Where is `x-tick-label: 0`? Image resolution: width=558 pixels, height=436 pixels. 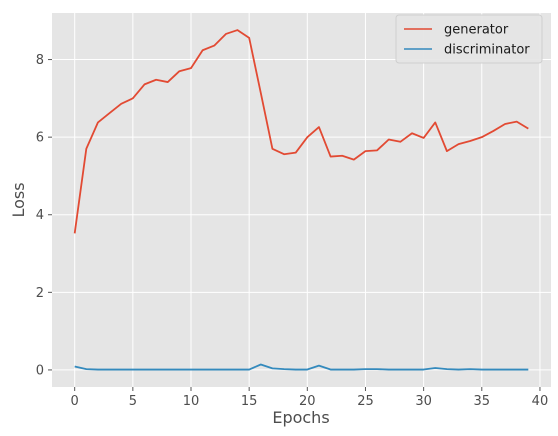 x-tick-label: 0 is located at coordinates (75, 401).